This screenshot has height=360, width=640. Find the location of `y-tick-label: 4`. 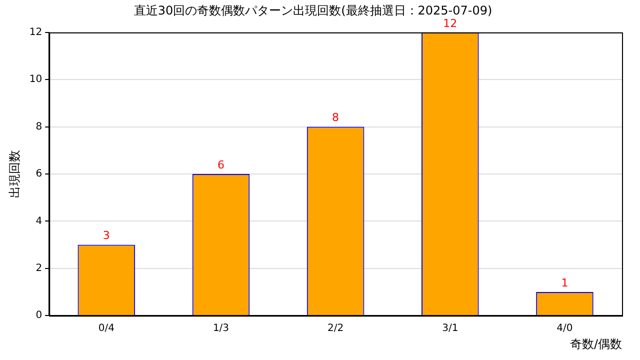

y-tick-label: 4 is located at coordinates (39, 221).